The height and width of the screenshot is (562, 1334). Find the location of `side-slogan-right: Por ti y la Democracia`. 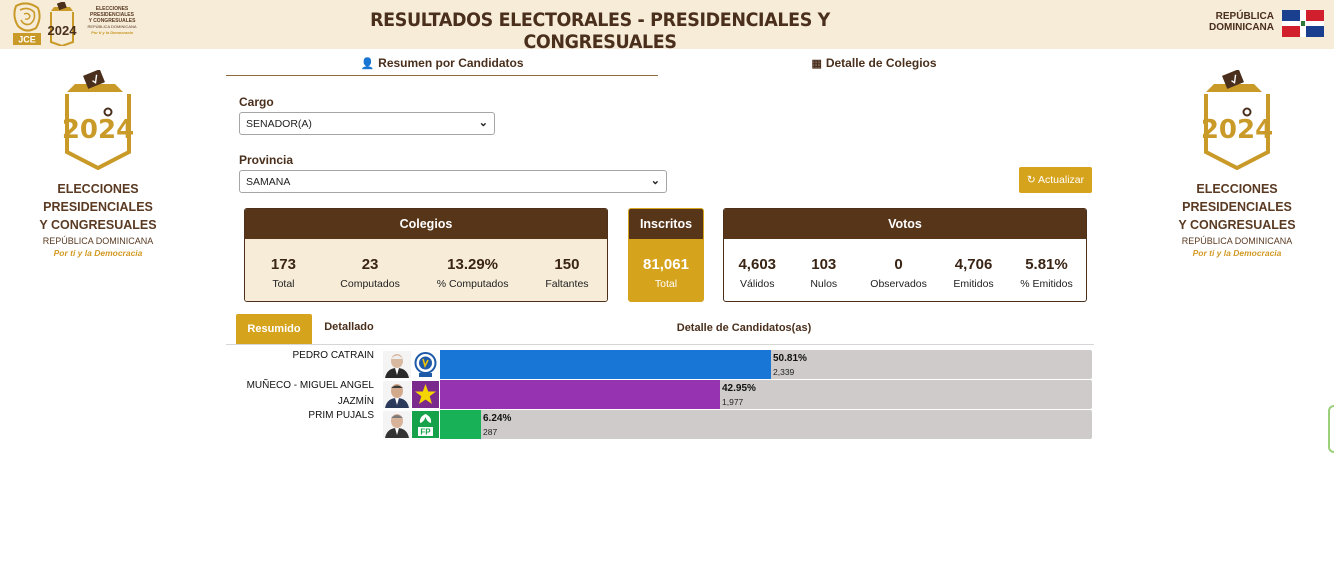

side-slogan-right: Por ti y la Democracia is located at coordinates (1237, 253).